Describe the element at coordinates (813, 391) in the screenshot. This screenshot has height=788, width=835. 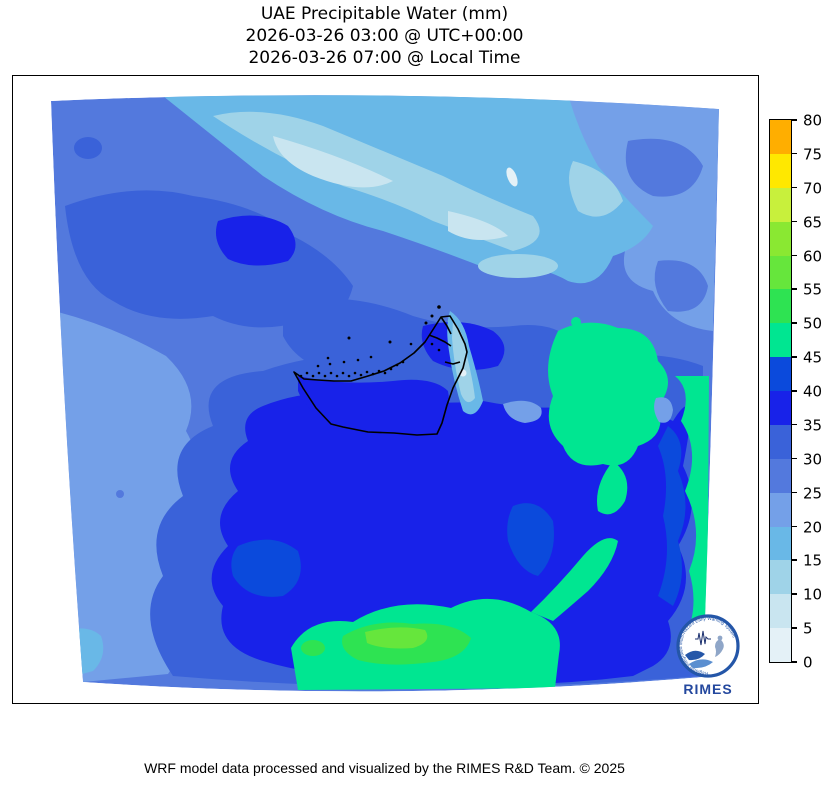
I see `colorbar-tick-label: 40` at that location.